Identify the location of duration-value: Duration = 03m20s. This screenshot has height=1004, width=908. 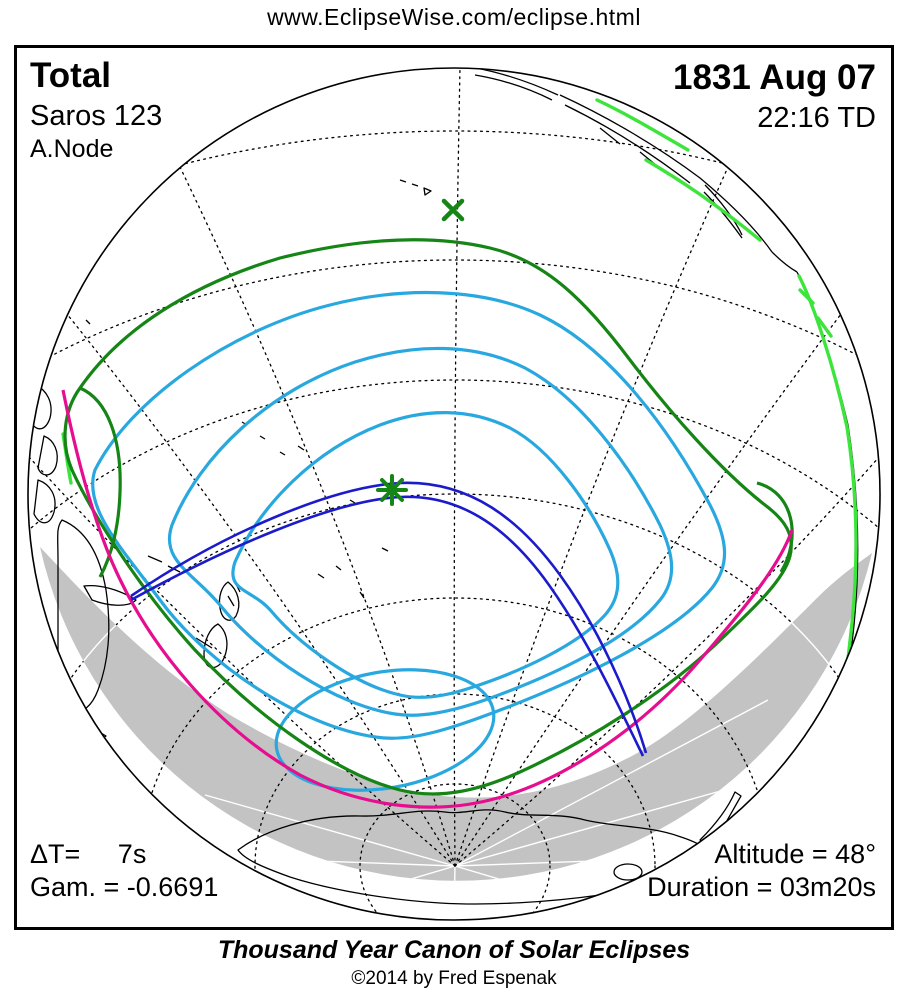
(761, 886).